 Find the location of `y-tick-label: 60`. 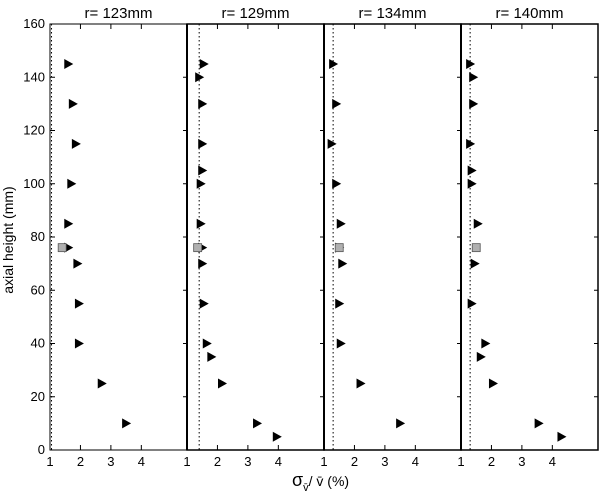

y-tick-label: 60 is located at coordinates (38, 289).